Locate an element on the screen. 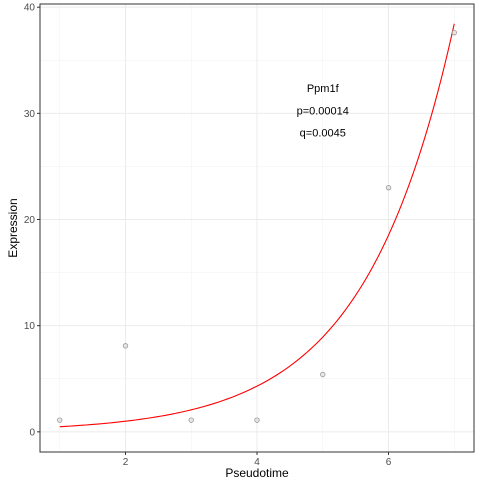  annotation-label: q=0.0045 is located at coordinates (323, 134).